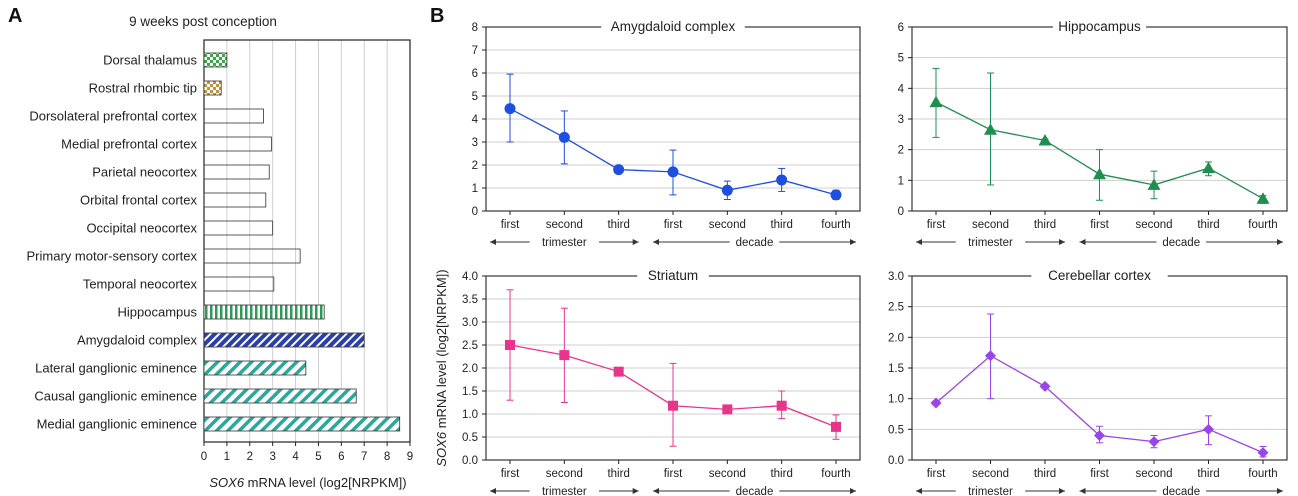  I want to click on y-tick-label: 4.0, so click(470, 277).